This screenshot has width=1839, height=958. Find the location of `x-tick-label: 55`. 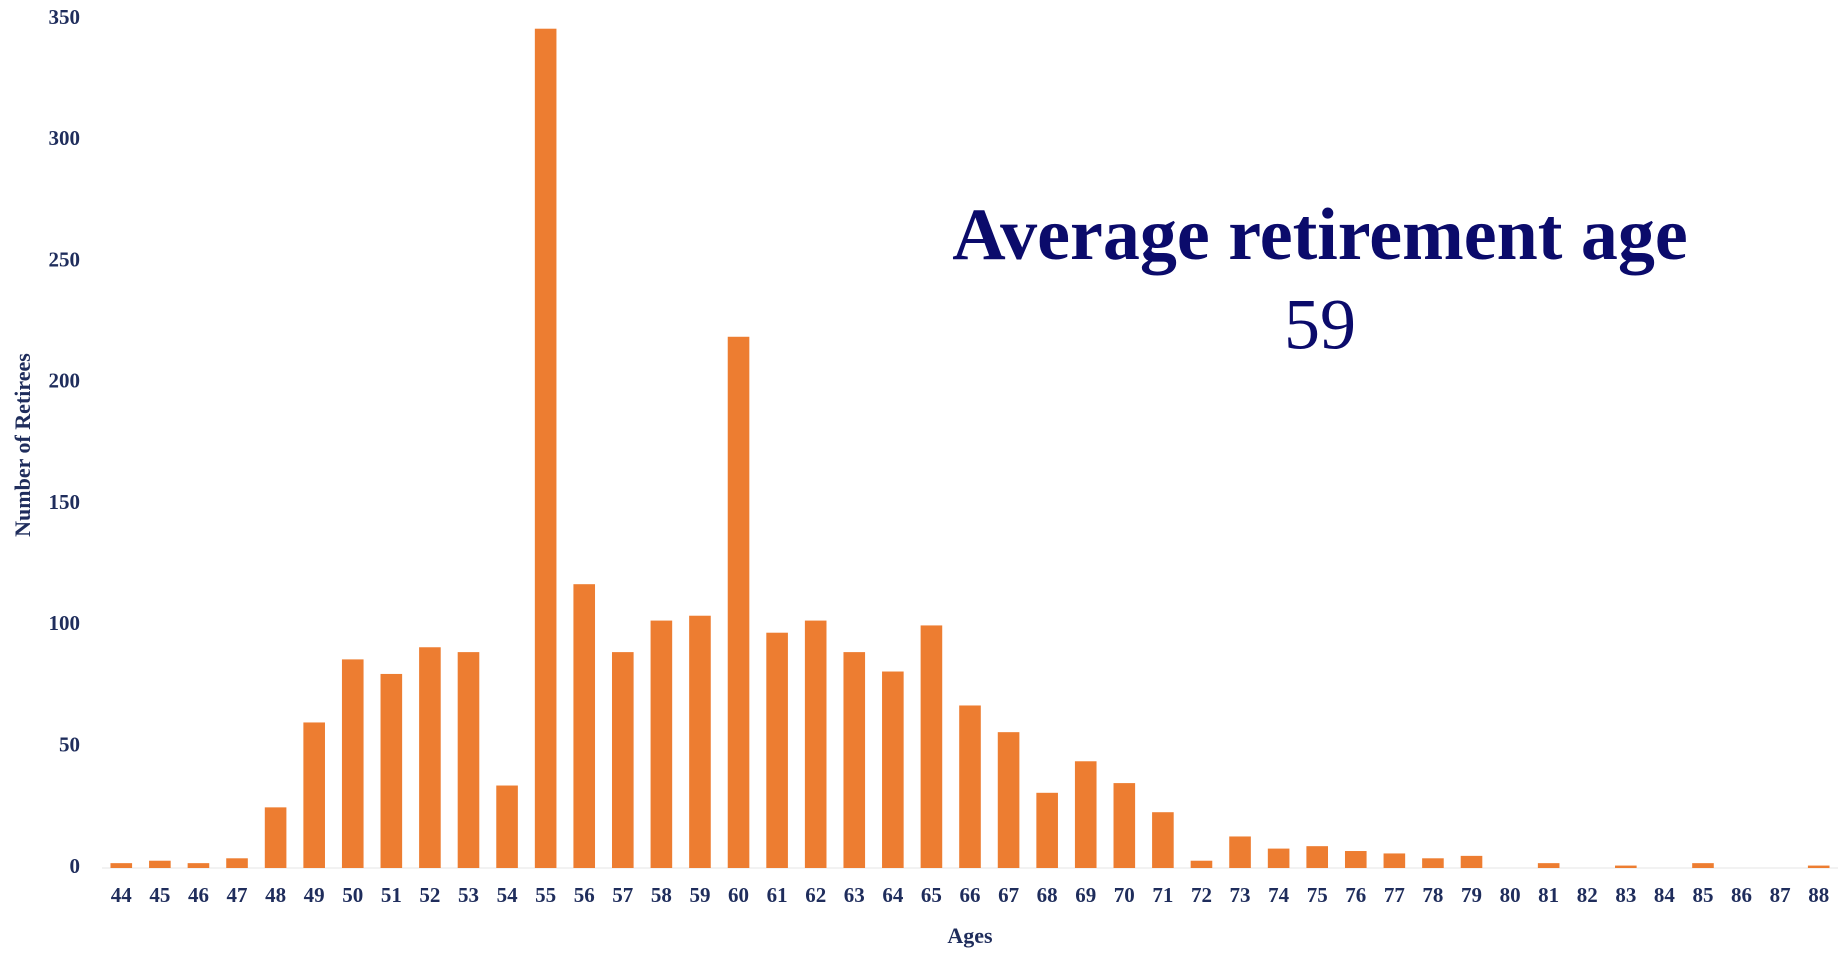

x-tick-label: 55 is located at coordinates (545, 895).